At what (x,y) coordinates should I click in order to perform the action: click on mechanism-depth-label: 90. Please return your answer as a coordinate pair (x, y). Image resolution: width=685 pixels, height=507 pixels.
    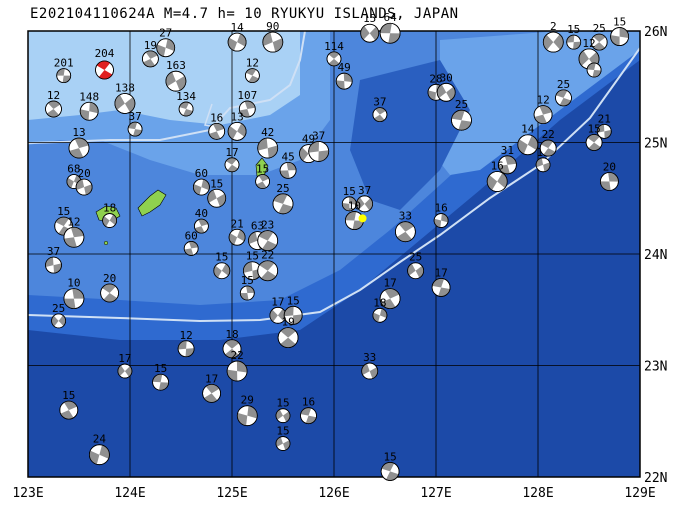
    Looking at the image, I should click on (272, 26).